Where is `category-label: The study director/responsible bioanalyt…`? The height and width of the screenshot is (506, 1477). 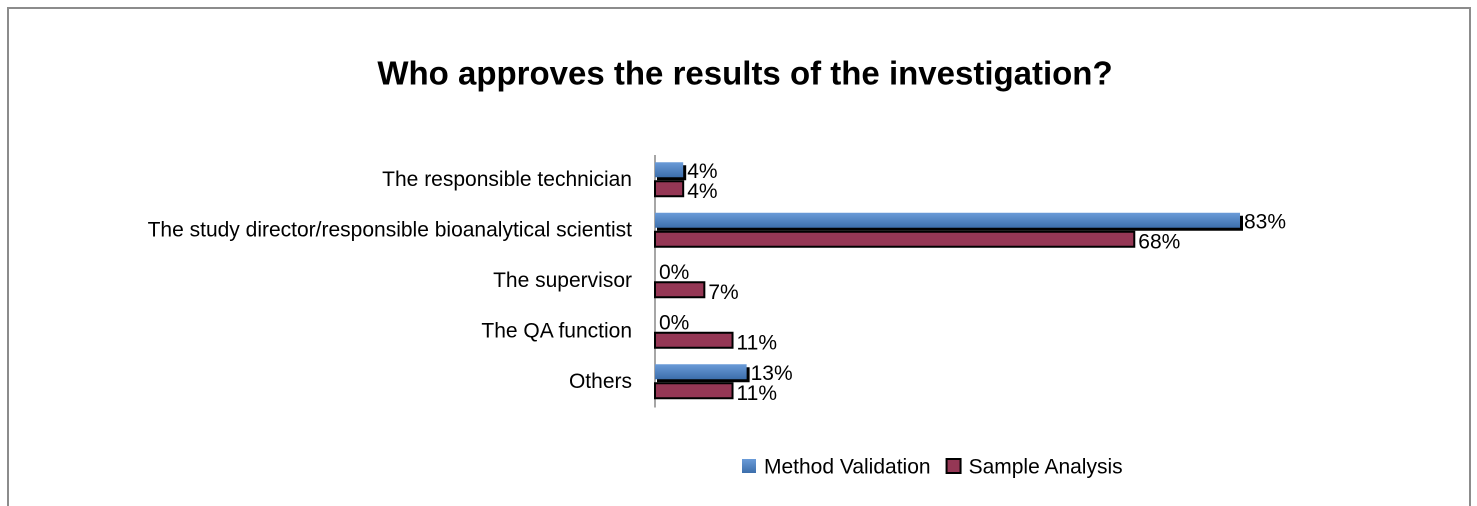
category-label: The study director/responsible bioanalyt… is located at coordinates (390, 229).